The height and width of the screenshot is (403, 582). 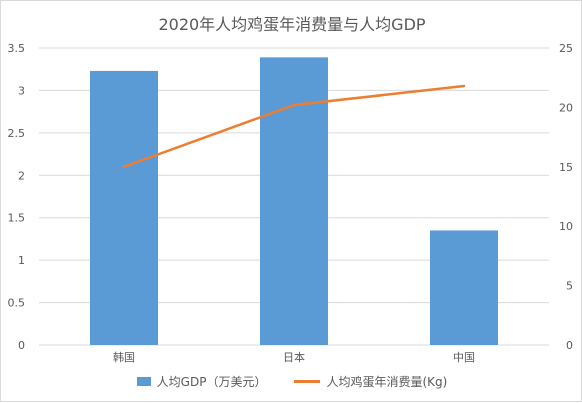 I want to click on x-tick-label: 中国, so click(x=464, y=357).